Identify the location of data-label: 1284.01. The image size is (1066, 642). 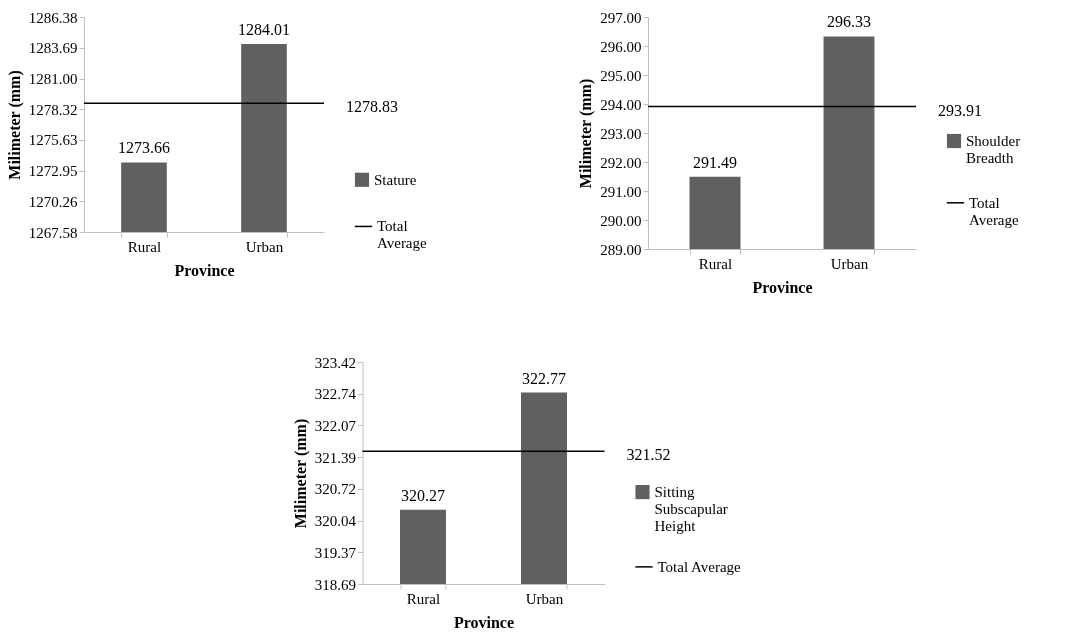
(264, 30).